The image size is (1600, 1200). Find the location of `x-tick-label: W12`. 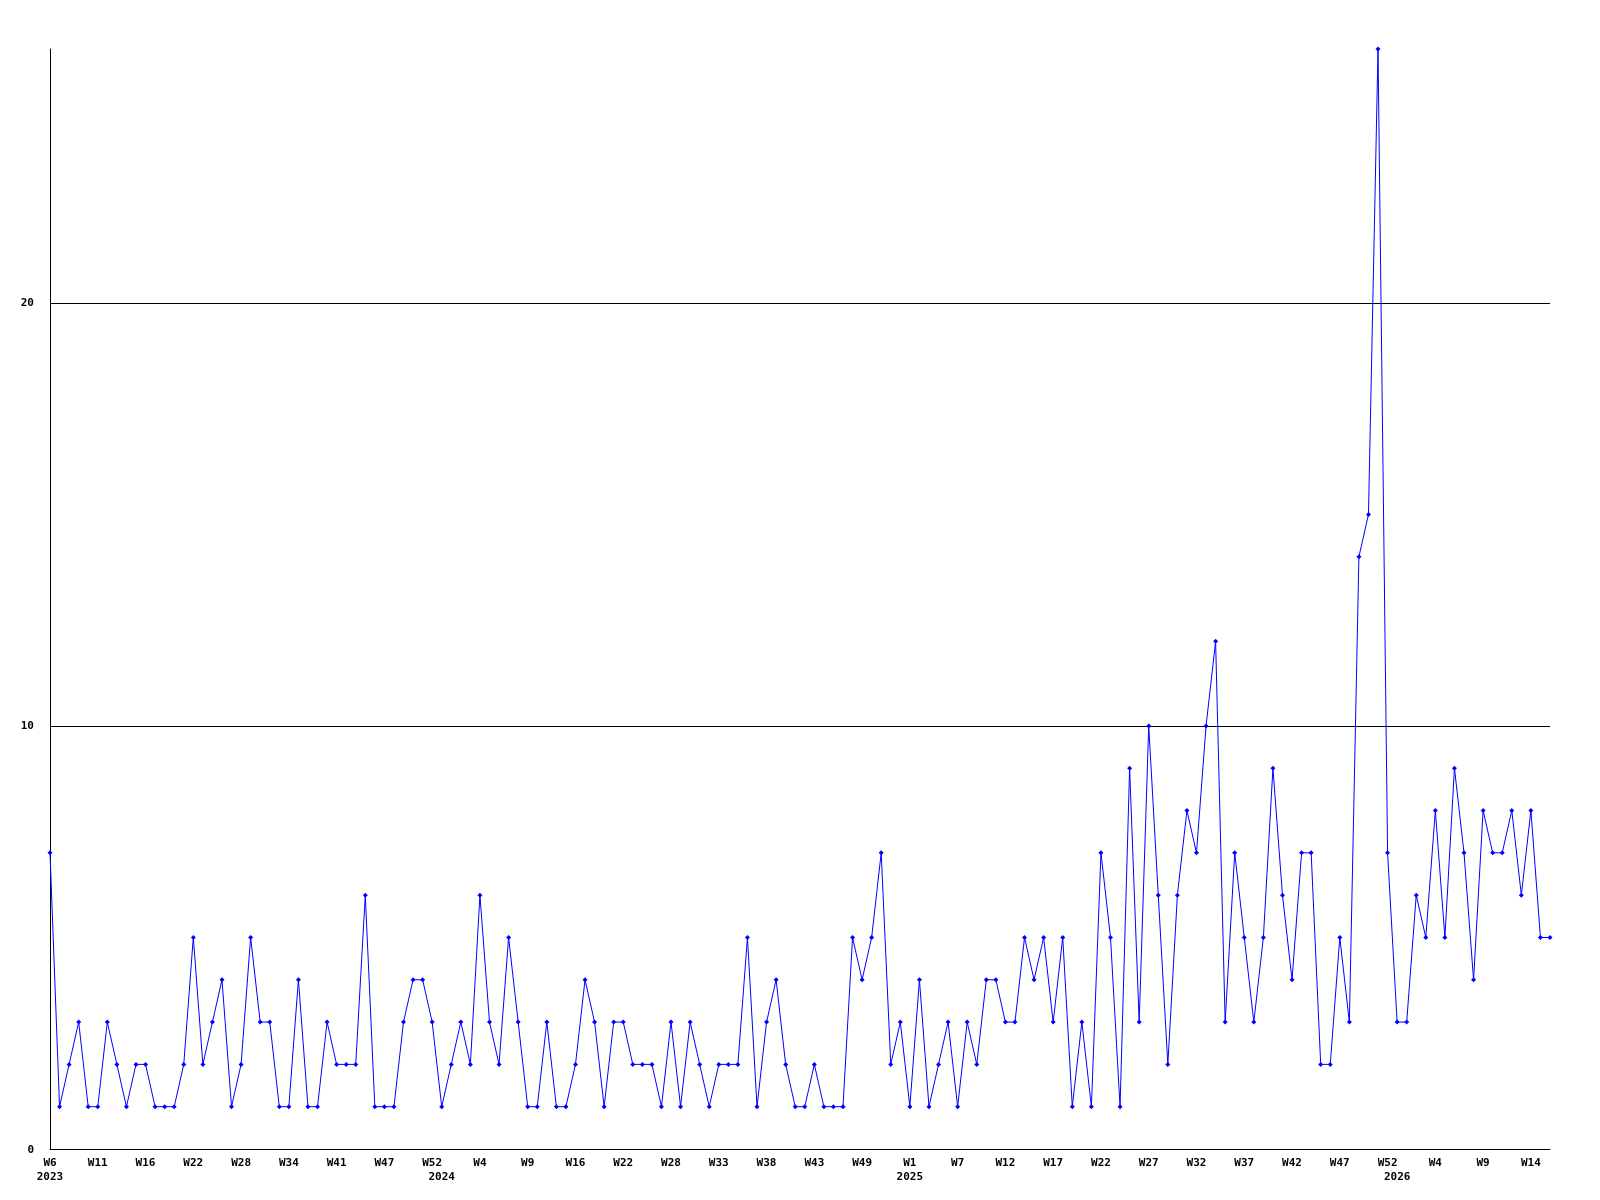

x-tick-label: W12 is located at coordinates (1005, 1162).